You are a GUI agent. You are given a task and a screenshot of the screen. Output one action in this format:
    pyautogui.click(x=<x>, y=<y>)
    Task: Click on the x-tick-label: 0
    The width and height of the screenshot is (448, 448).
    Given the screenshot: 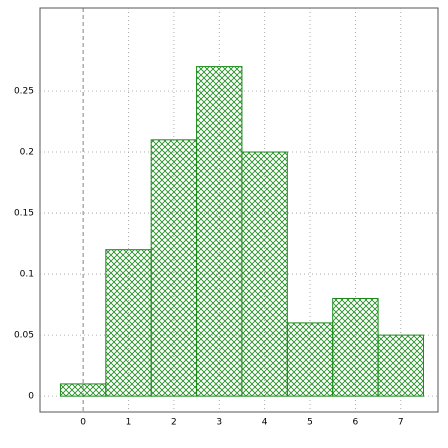 What is the action you would take?
    pyautogui.click(x=83, y=423)
    